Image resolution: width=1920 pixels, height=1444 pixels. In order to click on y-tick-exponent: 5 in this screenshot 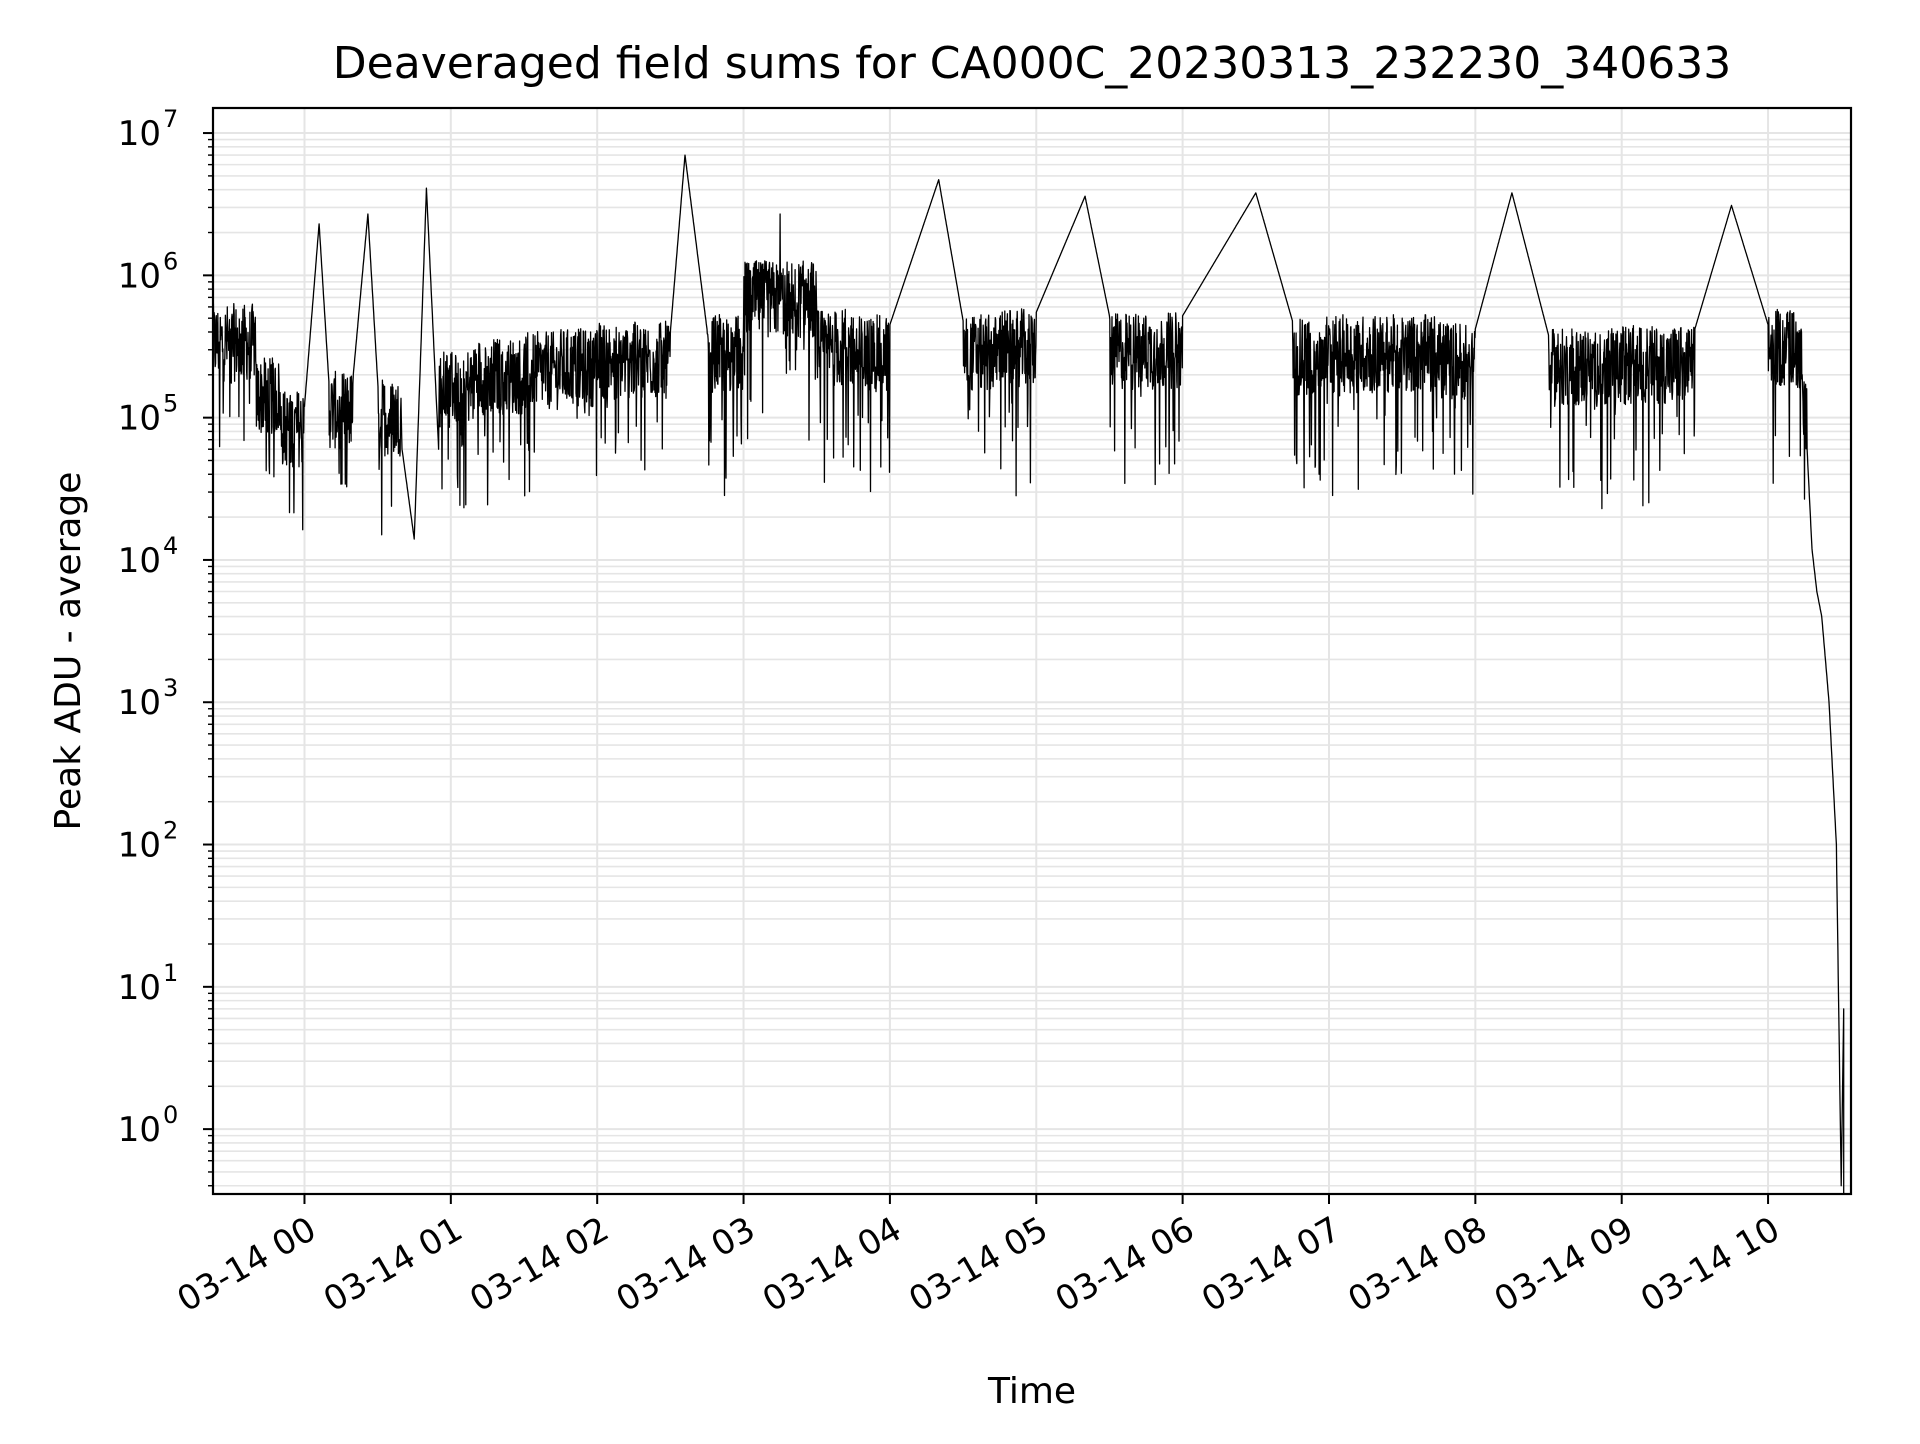, I will do `click(170, 404)`.